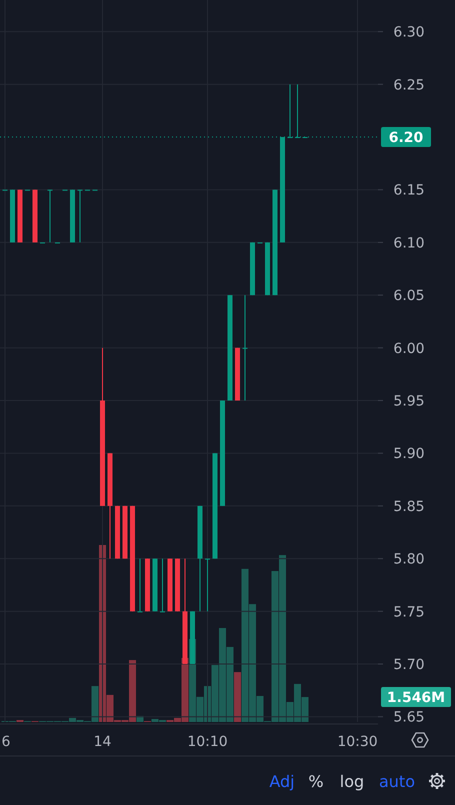 The width and height of the screenshot is (455, 805). What do you see at coordinates (409, 85) in the screenshot?
I see `y-tick-label: 6.25` at bounding box center [409, 85].